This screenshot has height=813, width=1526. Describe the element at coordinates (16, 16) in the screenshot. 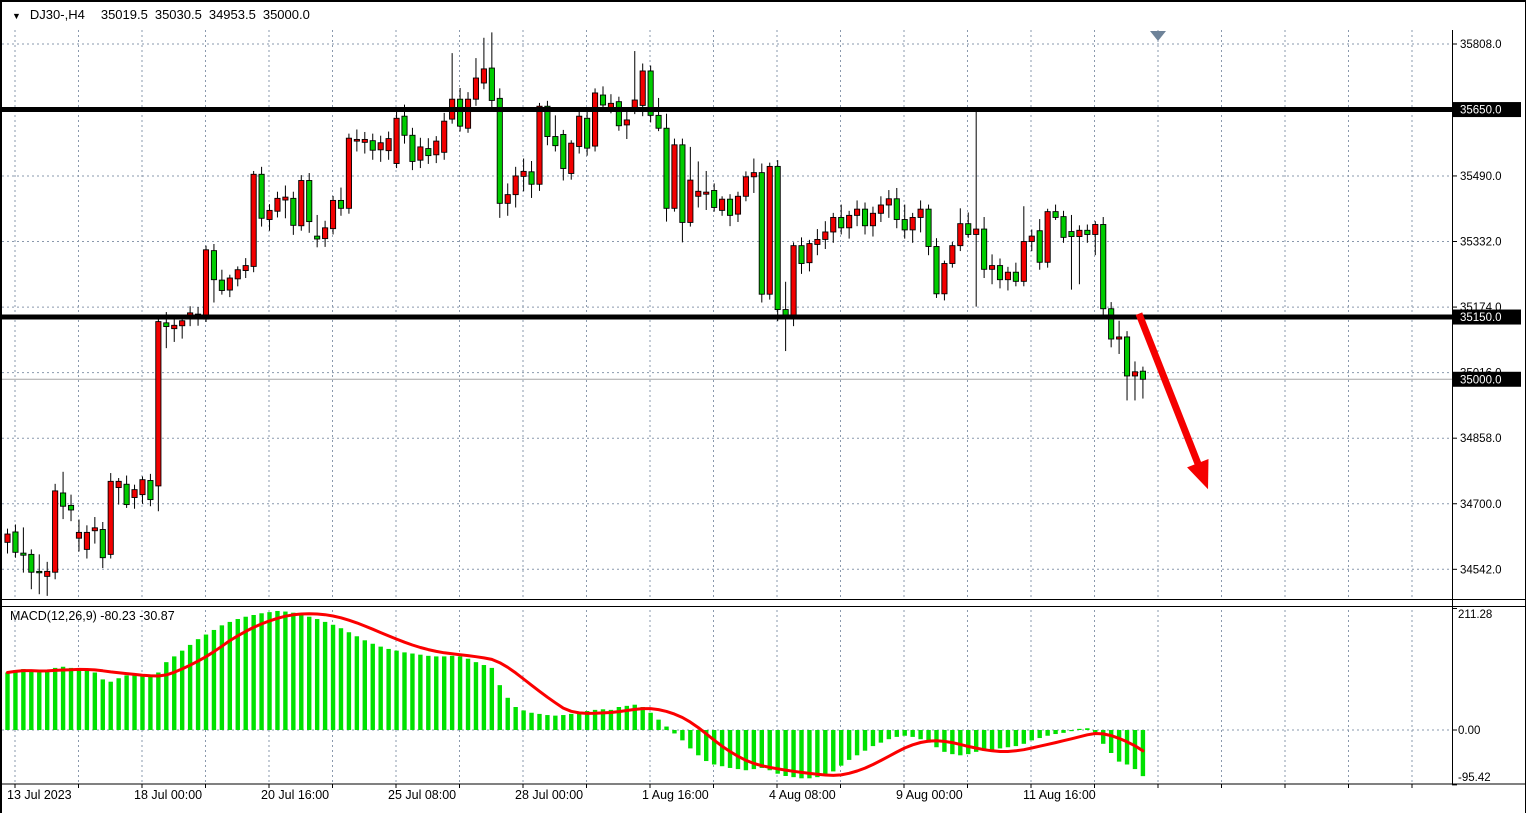

I see `symbol-dropdown-icon: ▼` at that location.